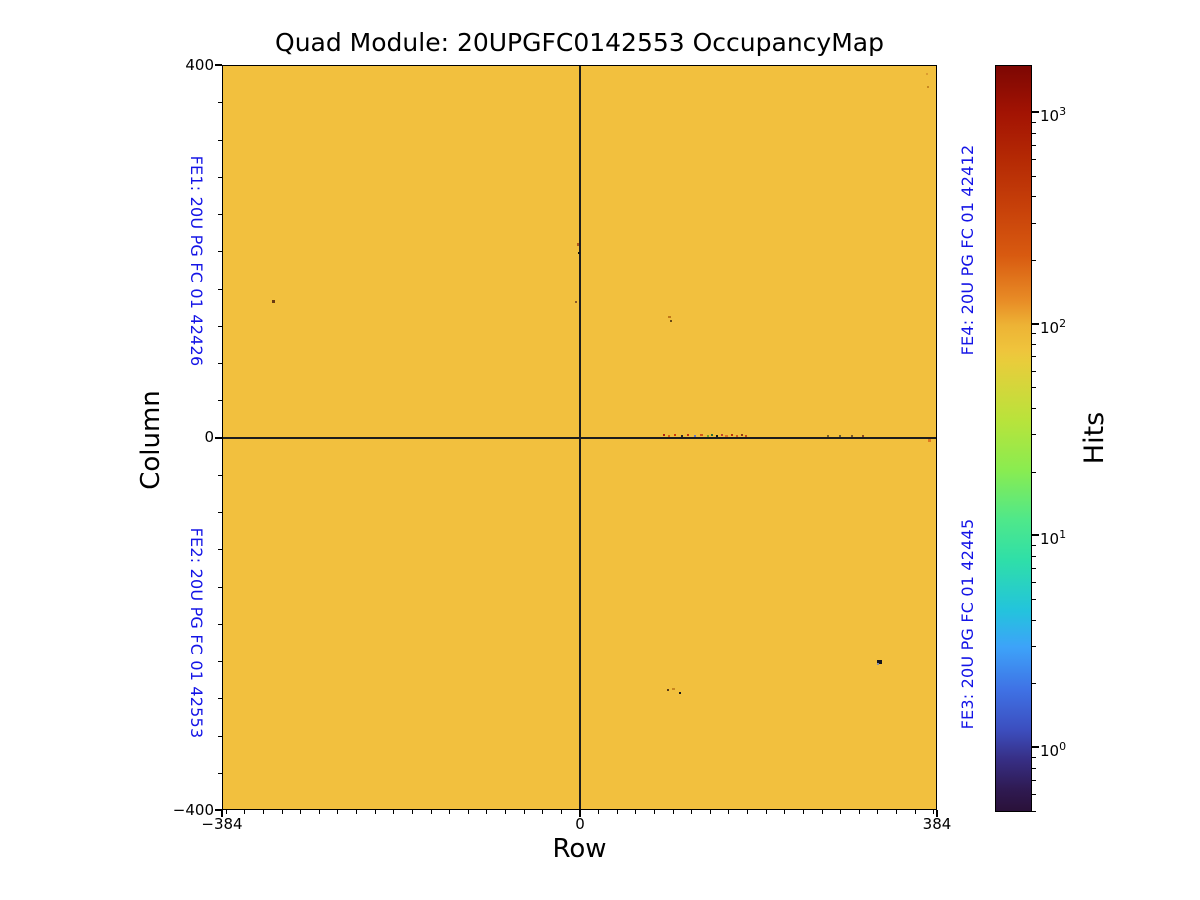 This screenshot has width=1200, height=900. Describe the element at coordinates (1013, 438) in the screenshot. I see `colorbar` at that location.